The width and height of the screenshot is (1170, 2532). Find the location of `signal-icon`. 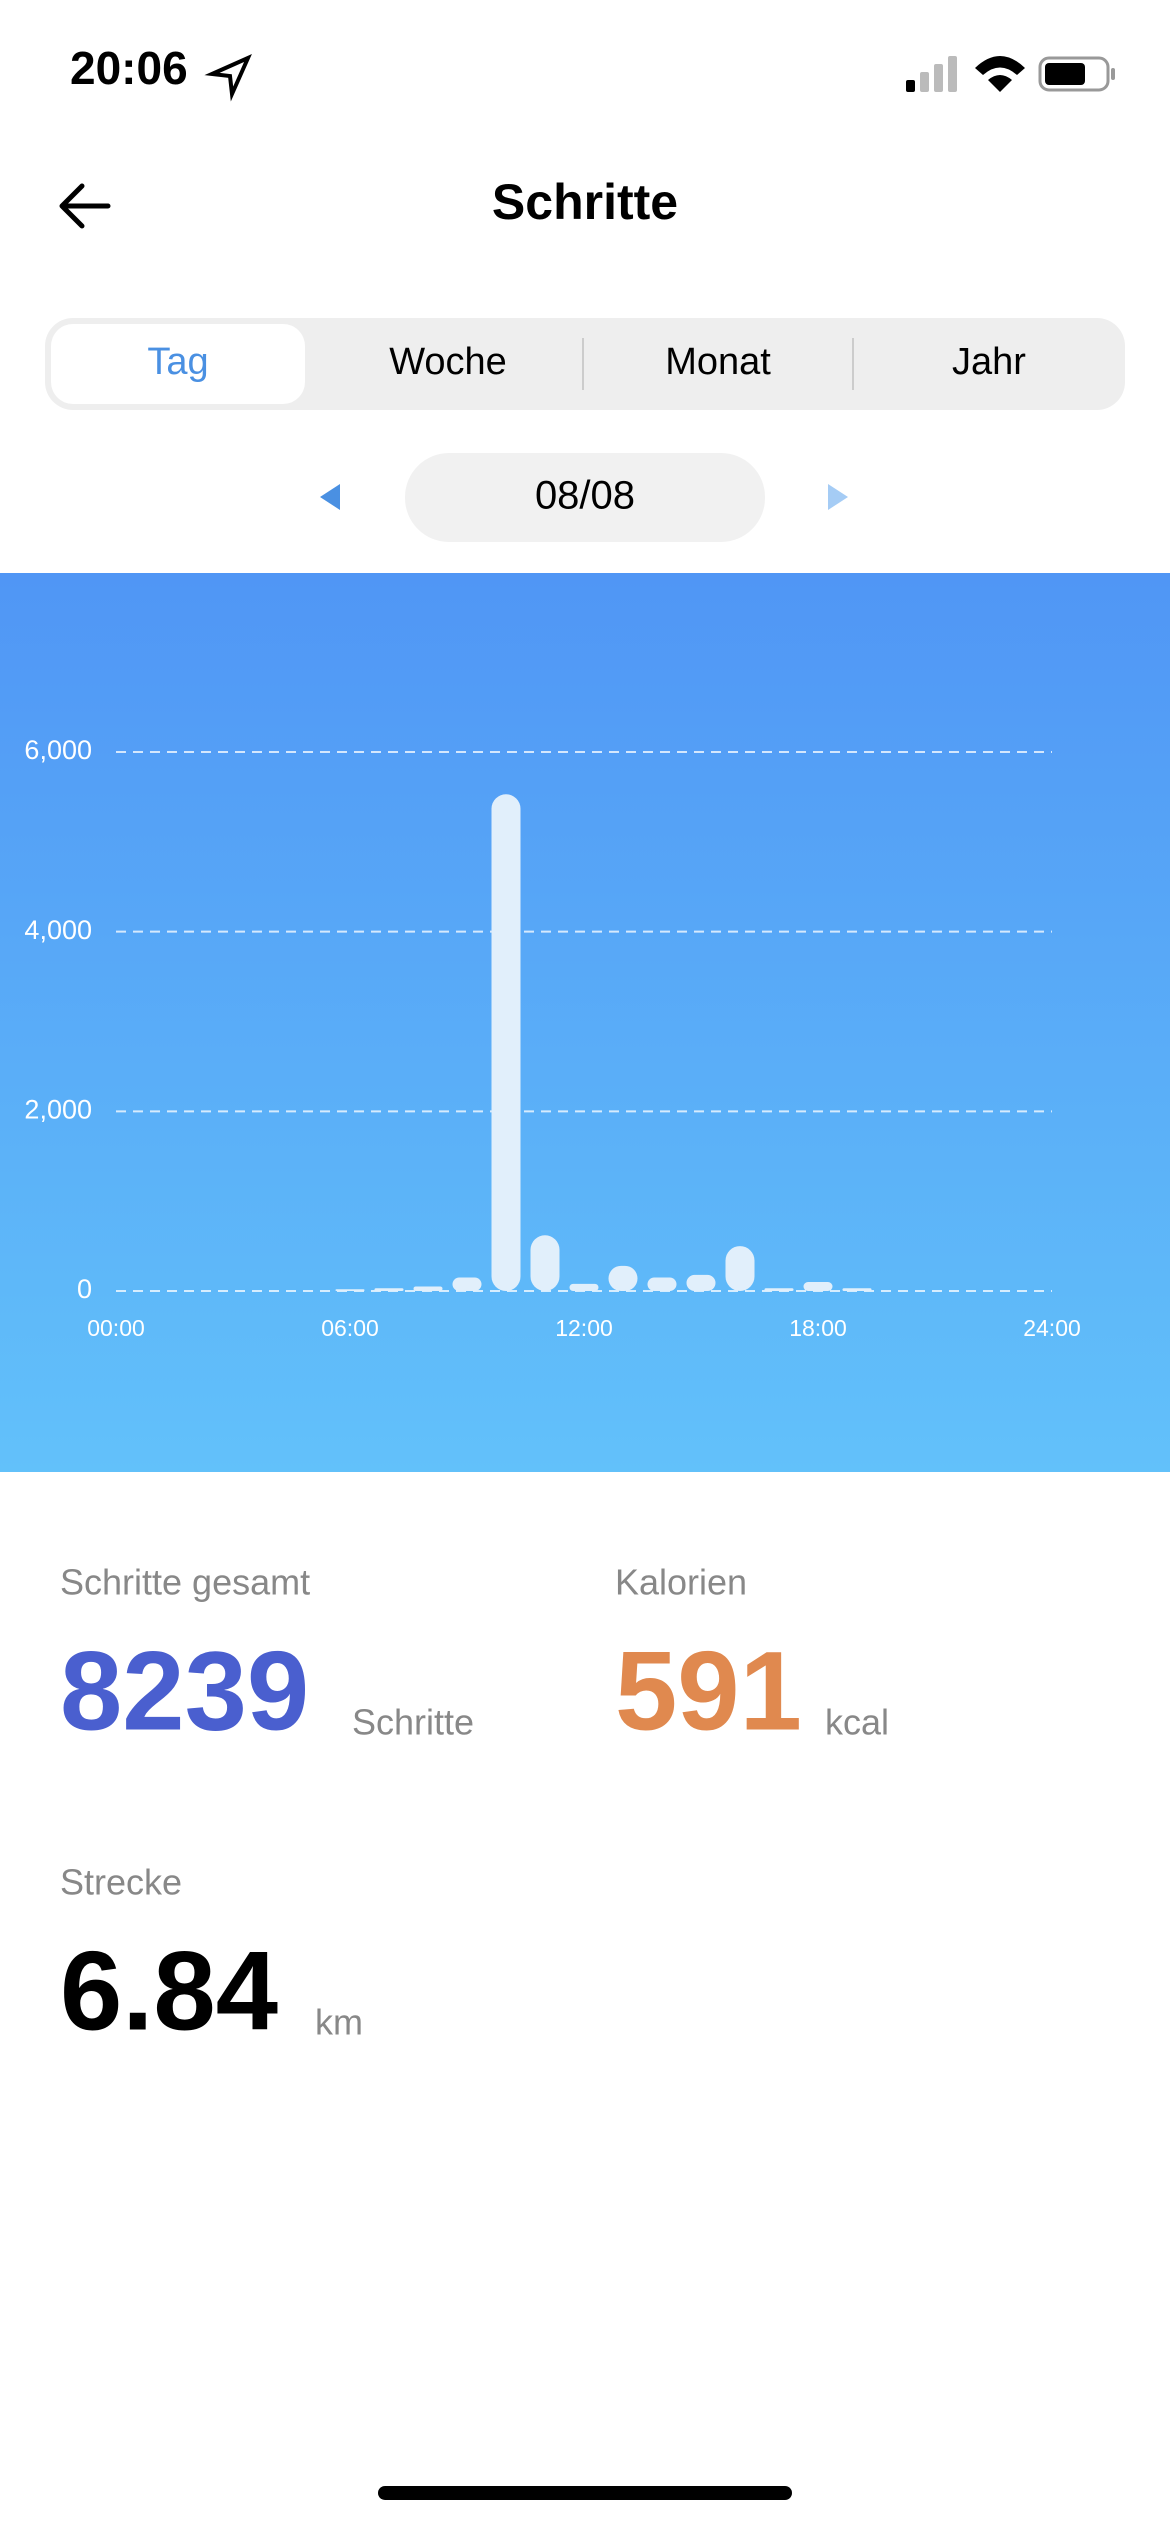

signal-icon is located at coordinates (931, 74).